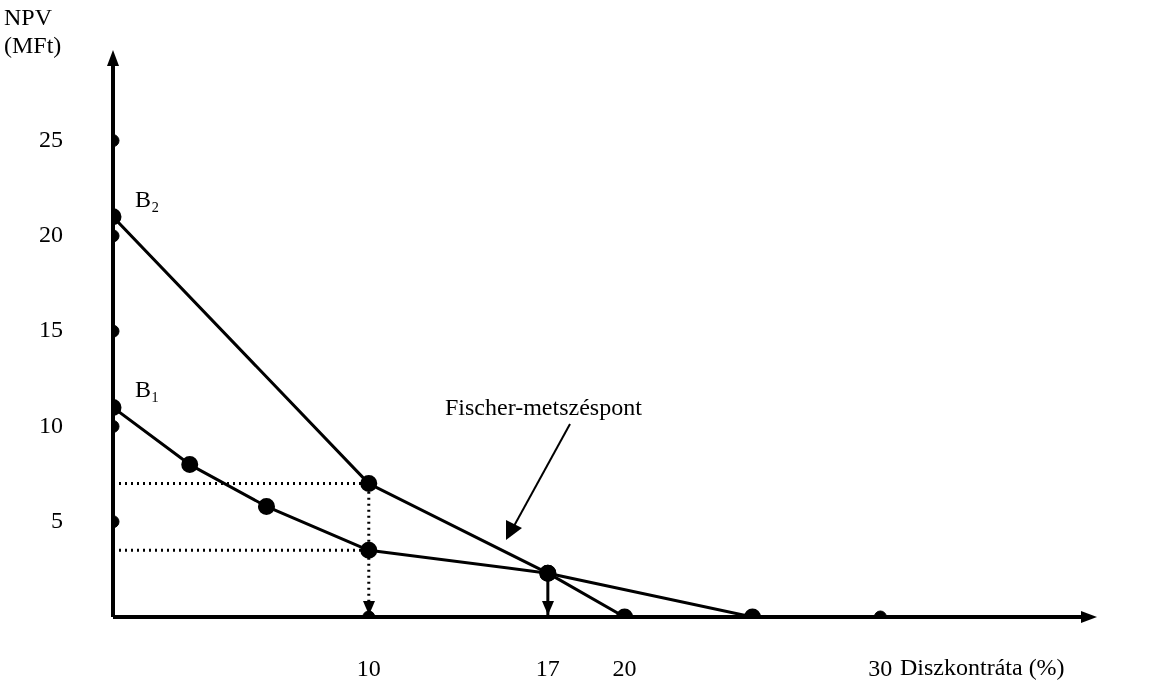 The height and width of the screenshot is (691, 1167). Describe the element at coordinates (982, 667) in the screenshot. I see `x-axis-title: Diszkontráta (%)` at that location.